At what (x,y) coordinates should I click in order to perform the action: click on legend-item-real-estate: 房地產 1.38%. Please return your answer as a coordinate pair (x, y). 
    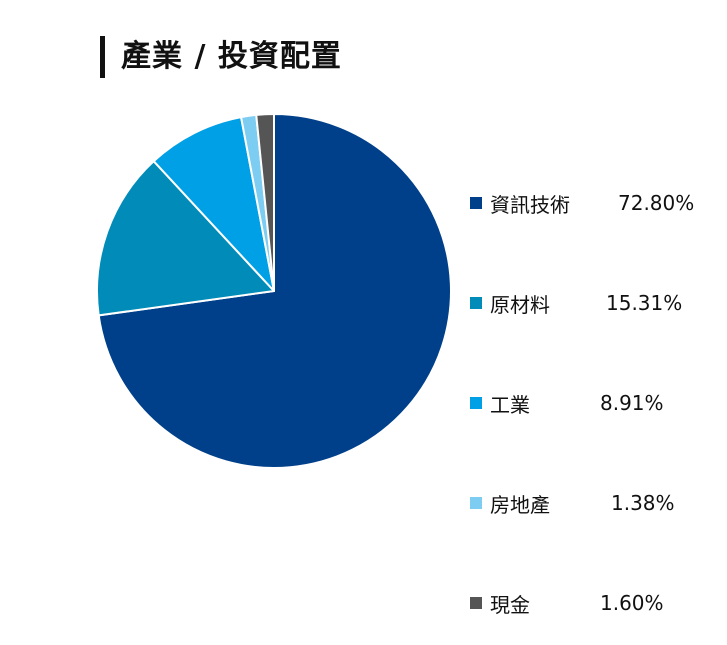
    Looking at the image, I should click on (590, 503).